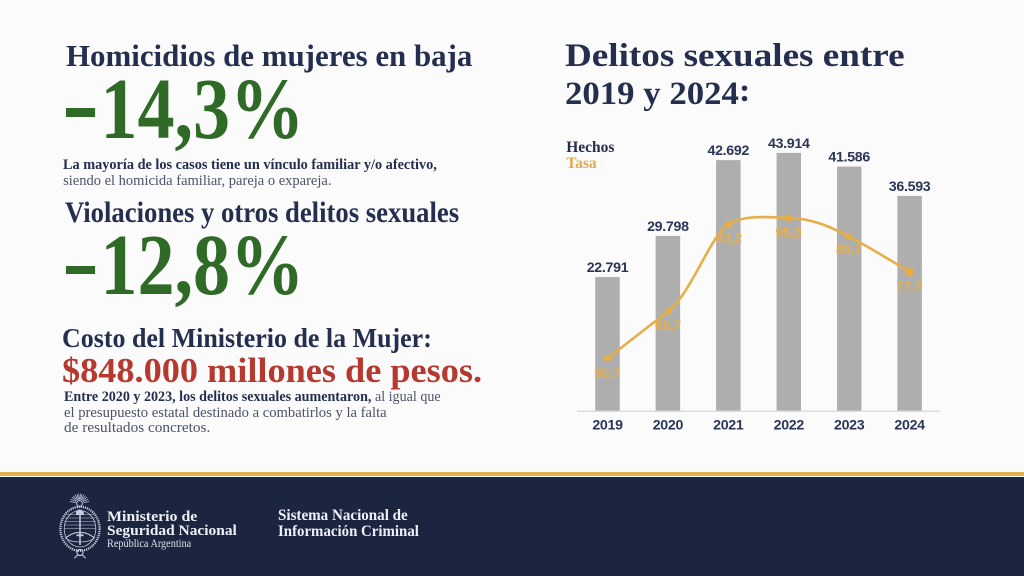 This screenshot has width=1024, height=576. I want to click on svg-text: 65,7, so click(668, 325).